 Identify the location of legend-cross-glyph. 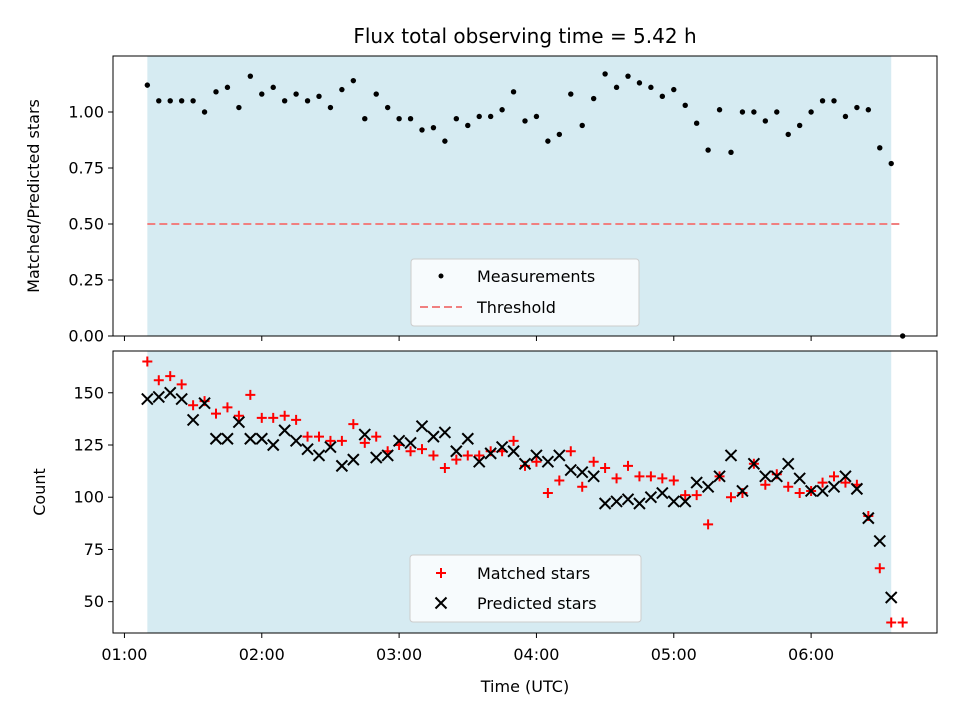
(441, 603).